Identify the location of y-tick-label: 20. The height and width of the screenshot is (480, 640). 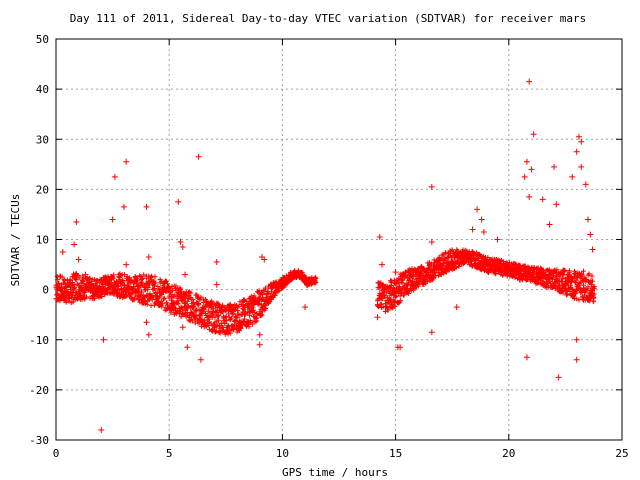
(42, 189).